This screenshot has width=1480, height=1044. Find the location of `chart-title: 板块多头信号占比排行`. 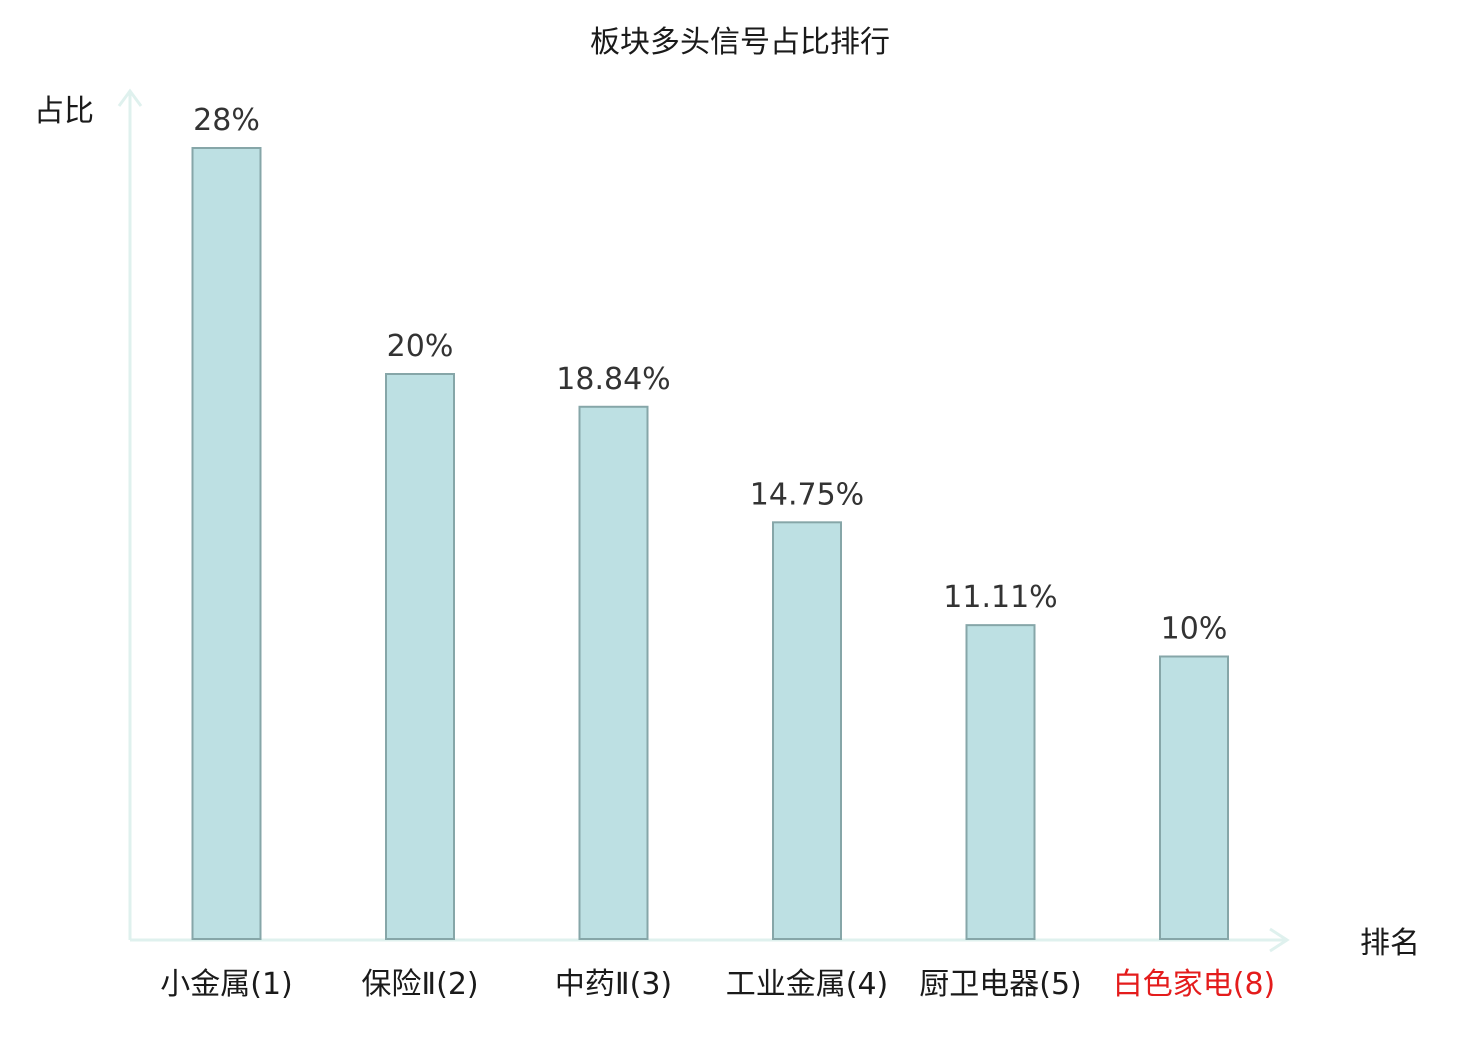

chart-title: 板块多头信号占比排行 is located at coordinates (740, 42).